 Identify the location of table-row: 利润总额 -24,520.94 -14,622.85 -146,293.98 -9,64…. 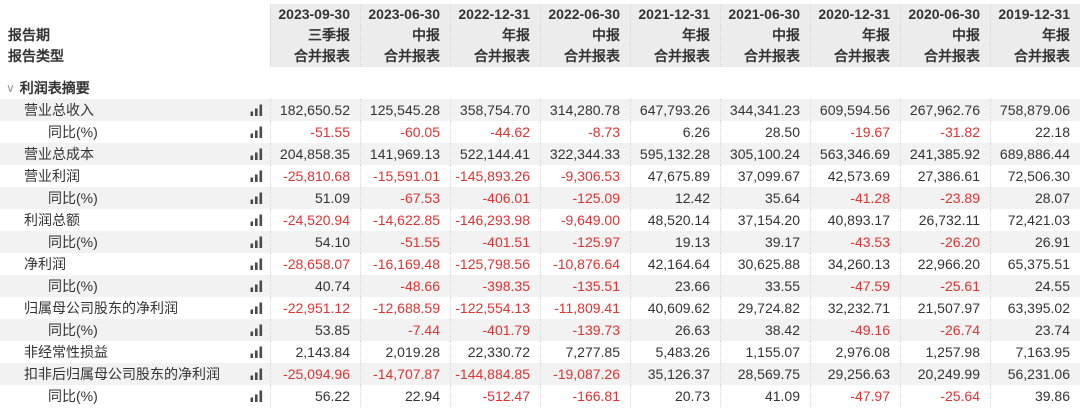
(540, 220).